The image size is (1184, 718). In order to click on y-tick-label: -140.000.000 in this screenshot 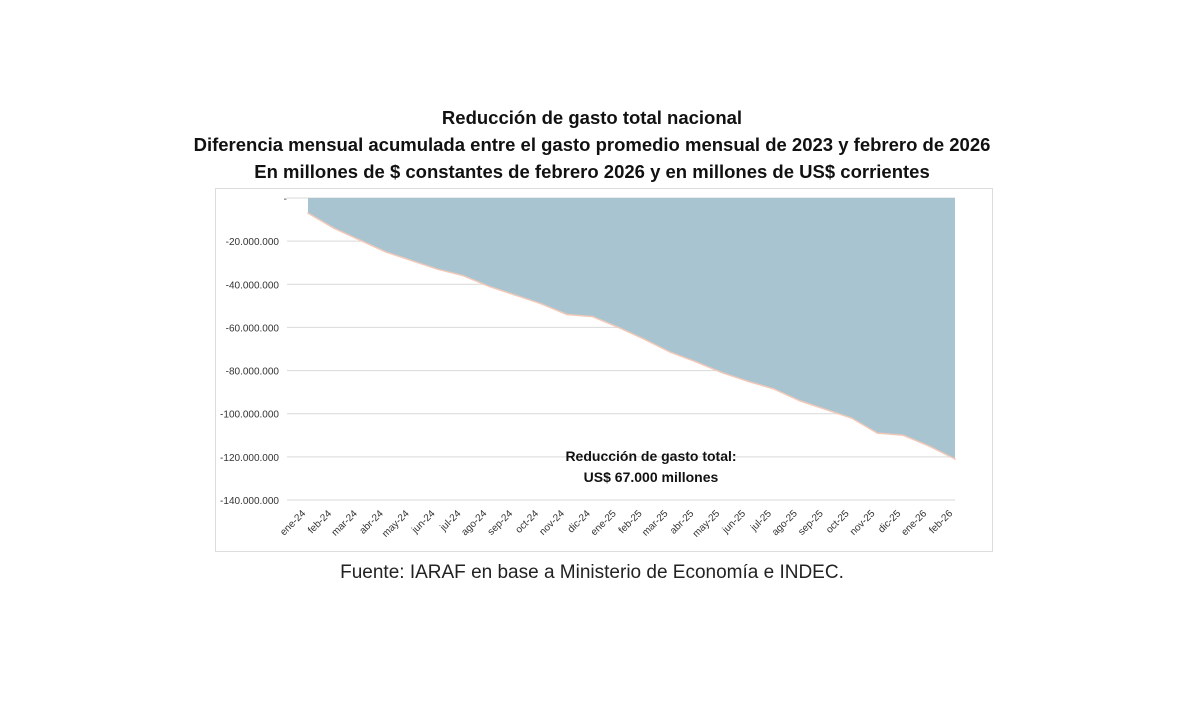, I will do `click(249, 501)`.